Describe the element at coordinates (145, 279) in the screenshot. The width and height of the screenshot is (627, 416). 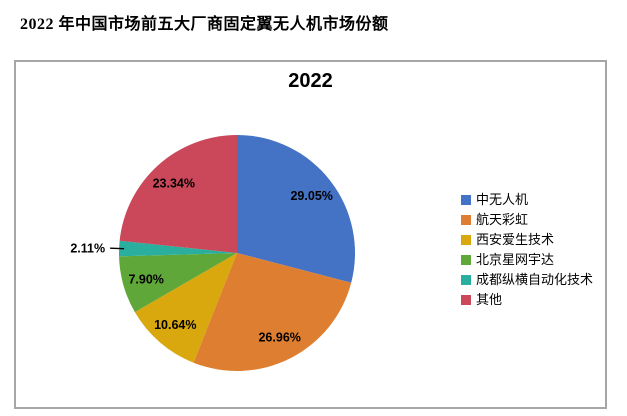
I see `data-label: 7.90%` at that location.